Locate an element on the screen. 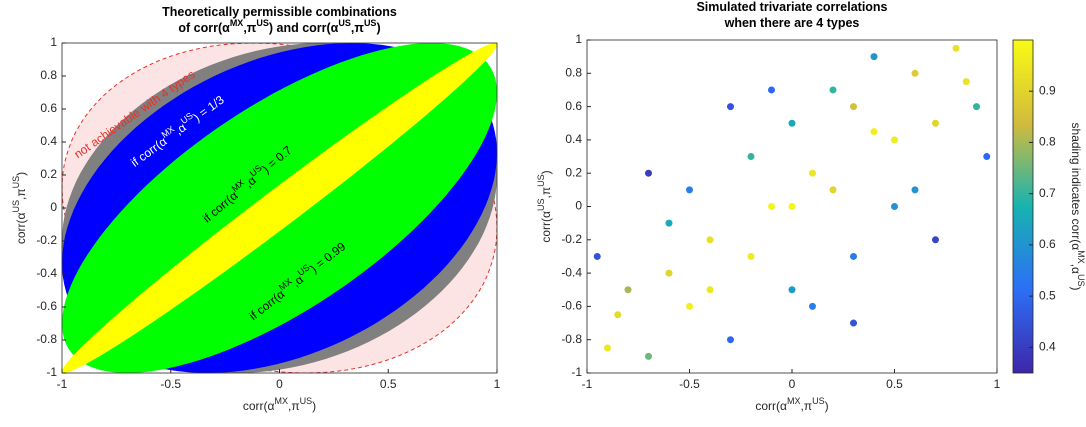 This screenshot has height=427, width=1086. chart-title-part: Simulated trivariate correlations is located at coordinates (791, 7).